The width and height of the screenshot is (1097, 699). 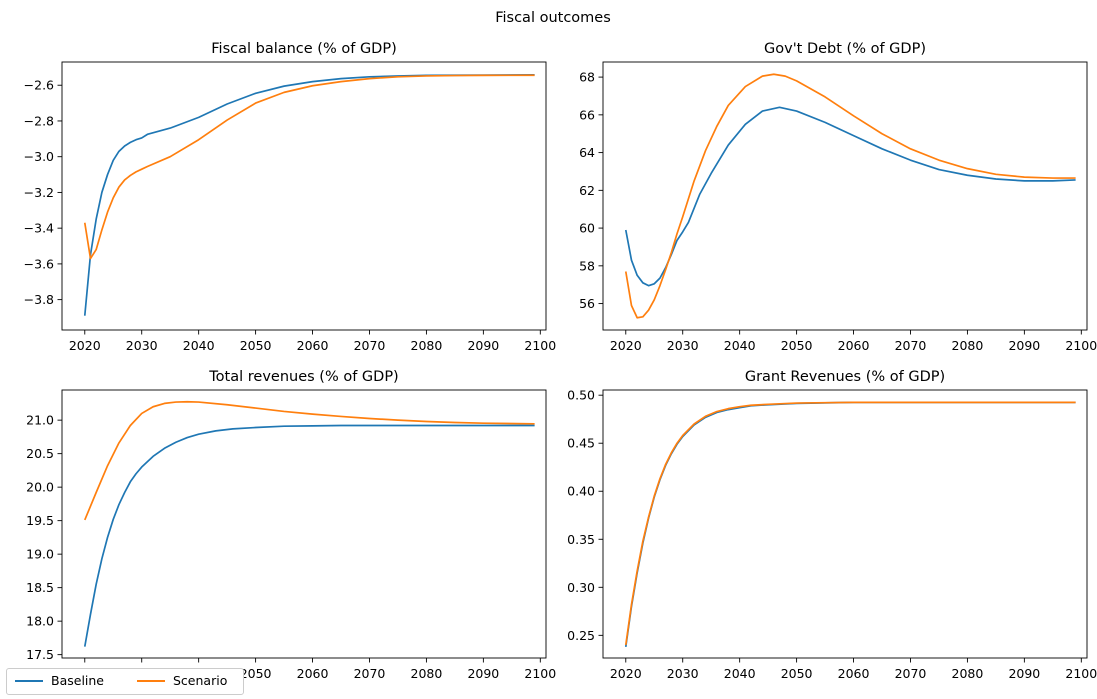 I want to click on y-tick-label: 66, so click(x=587, y=114).